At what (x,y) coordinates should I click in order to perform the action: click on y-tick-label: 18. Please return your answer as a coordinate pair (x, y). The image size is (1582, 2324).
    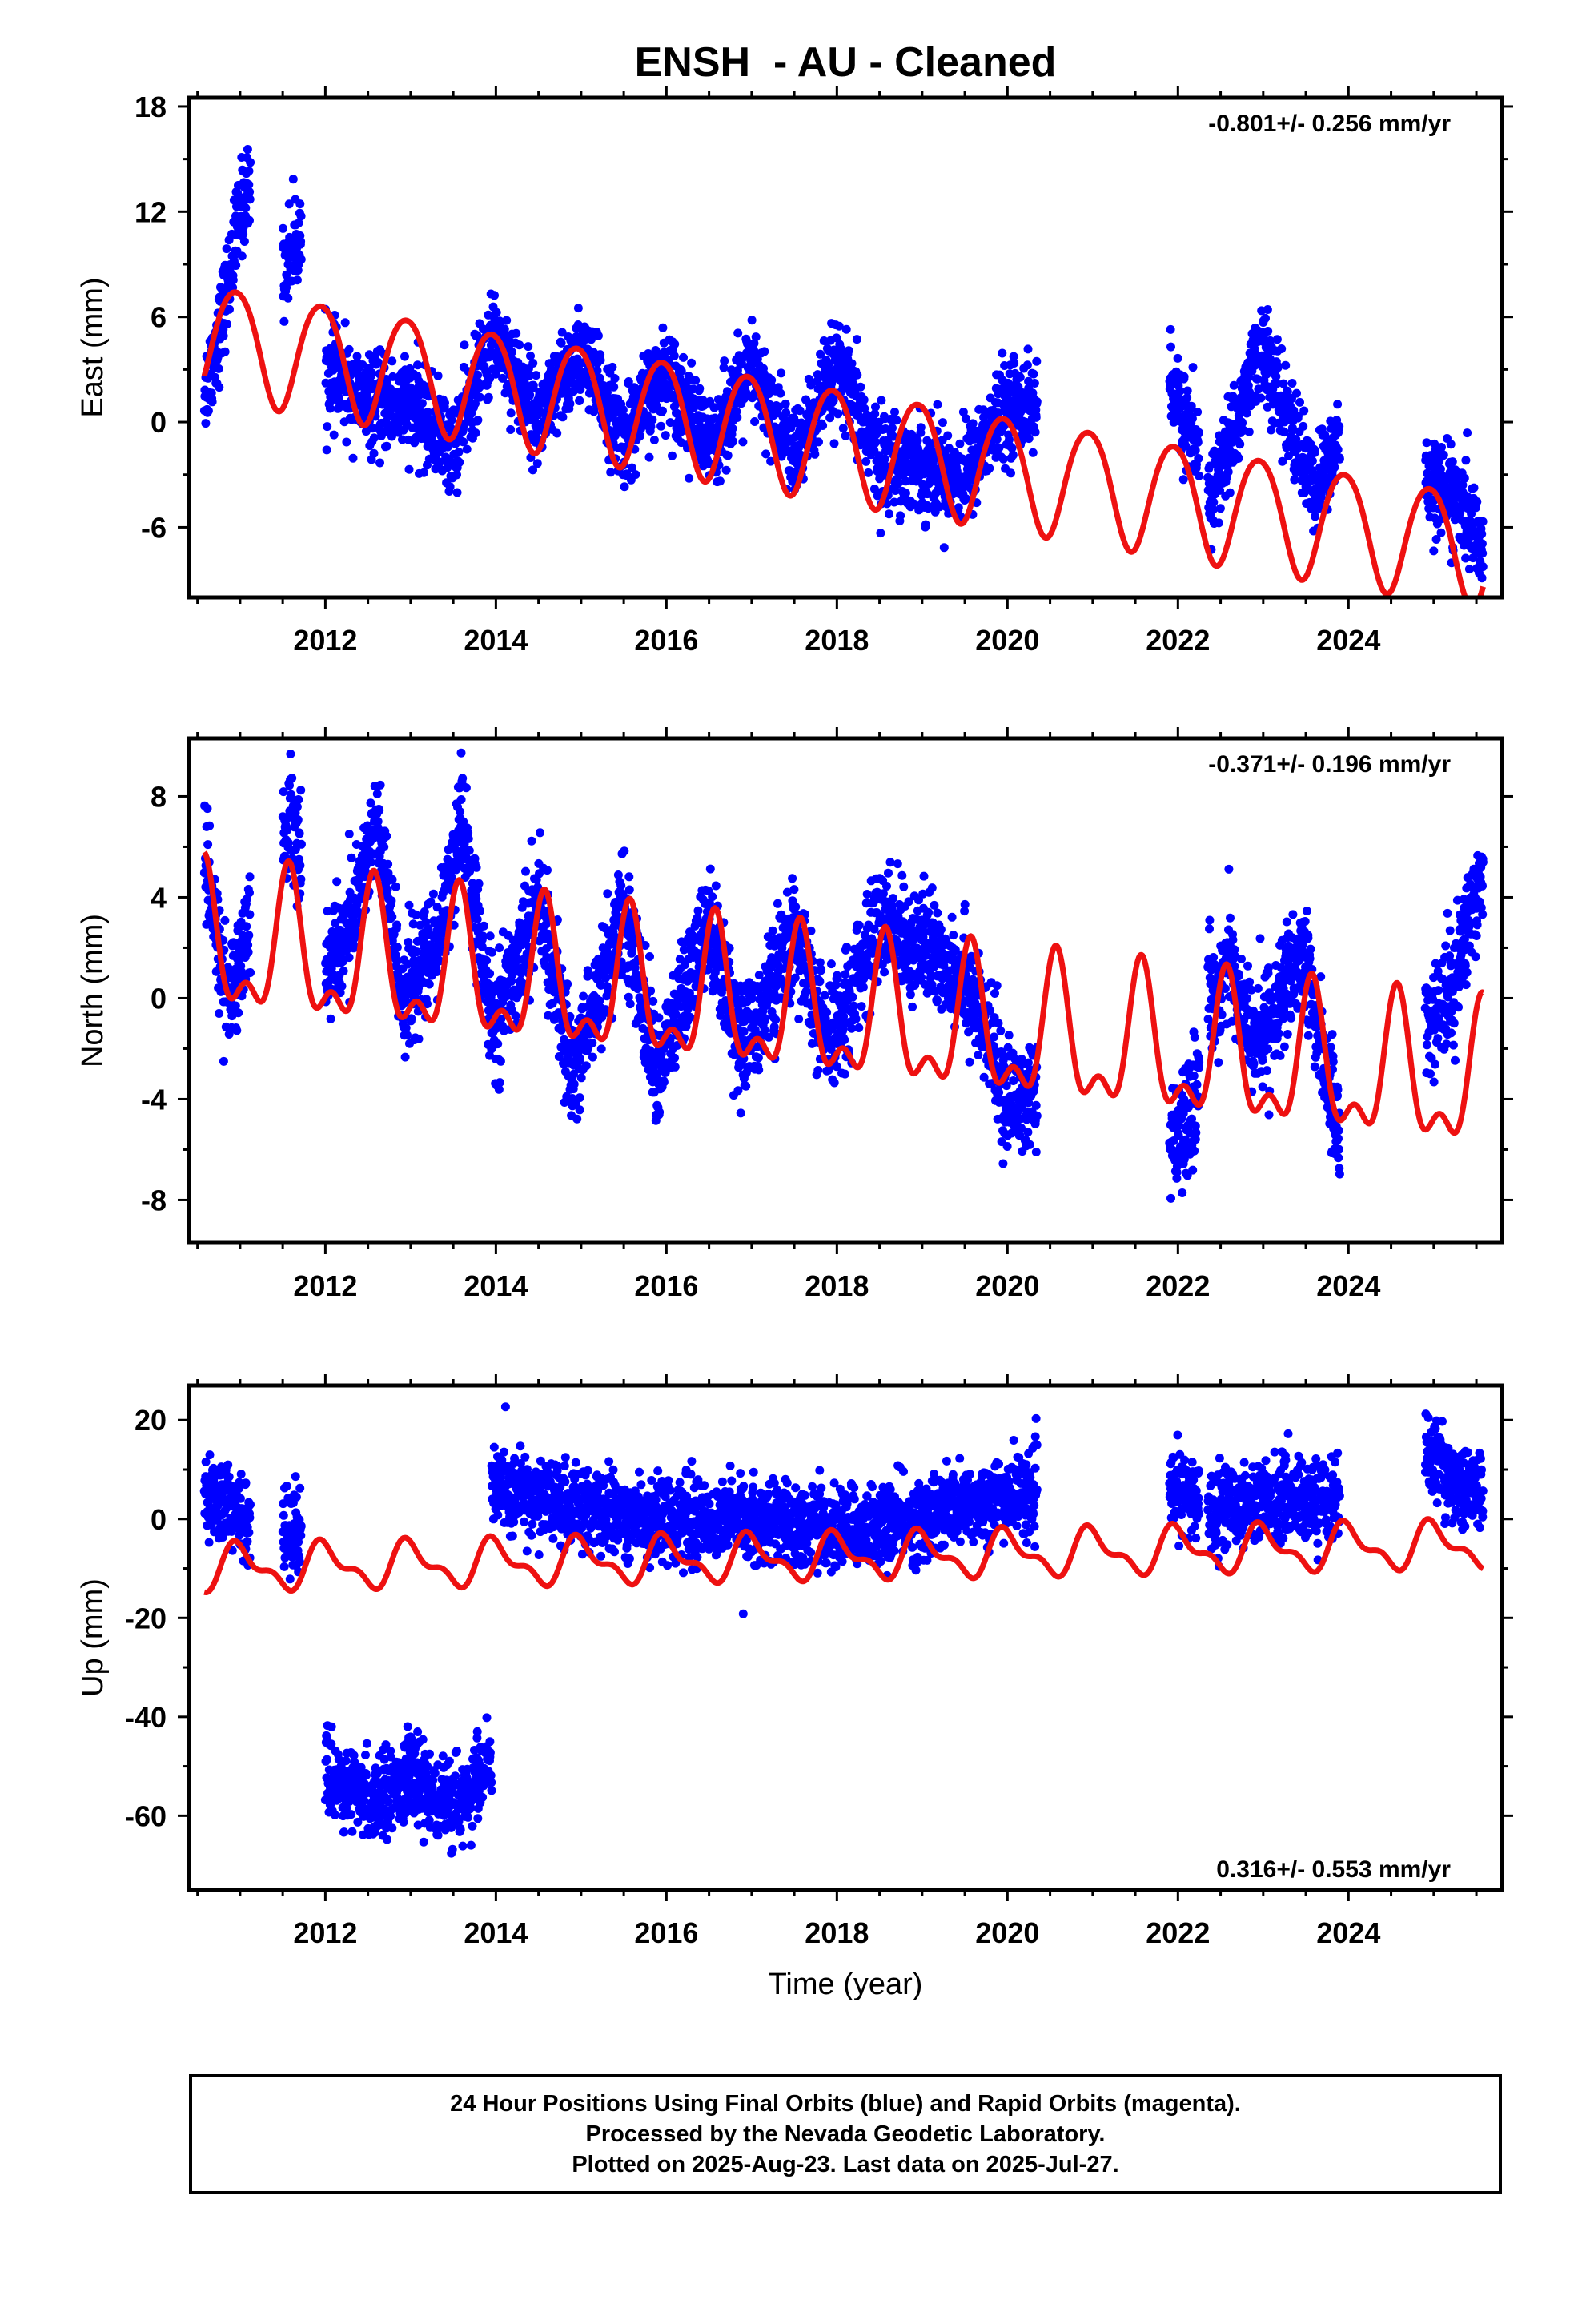
    Looking at the image, I should click on (151, 106).